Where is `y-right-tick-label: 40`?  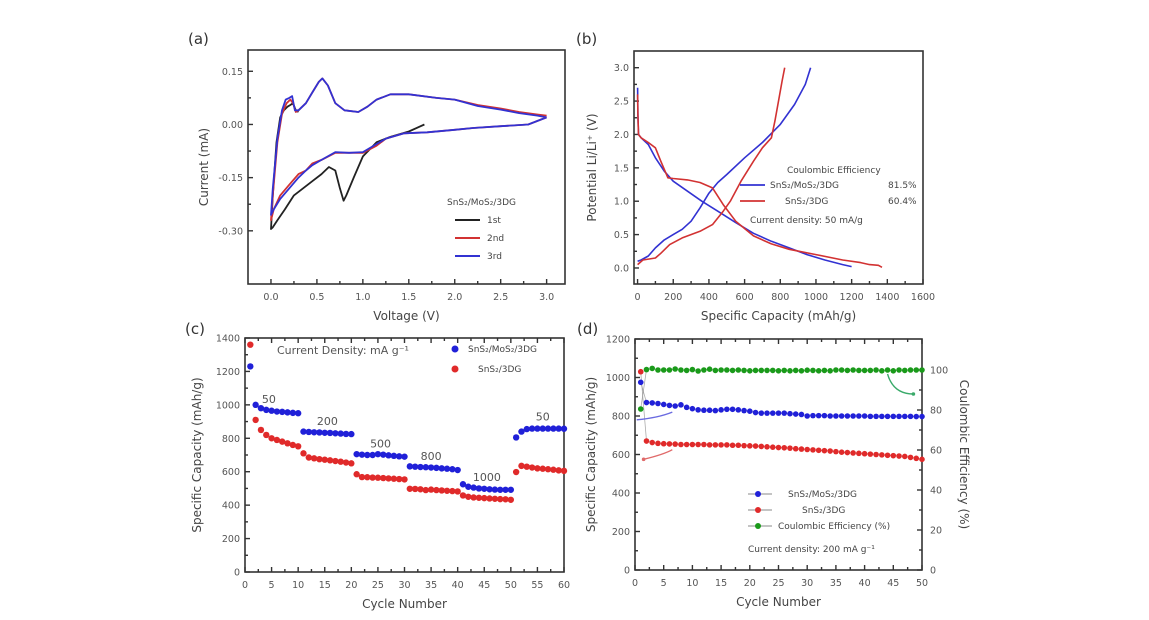 y-right-tick-label: 40 is located at coordinates (936, 491).